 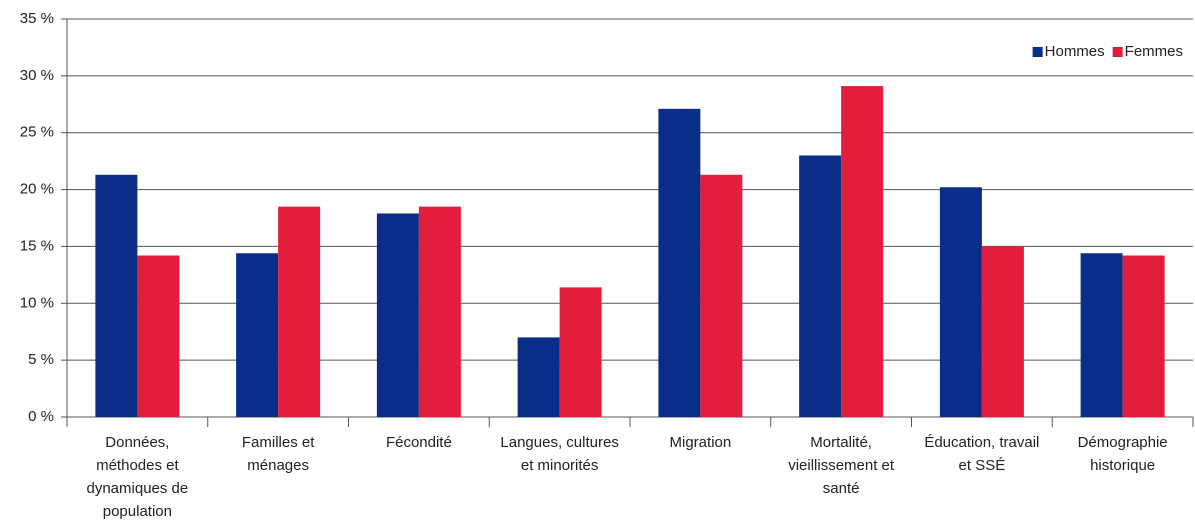 I want to click on legend-label: Hommes, so click(x=1075, y=51).